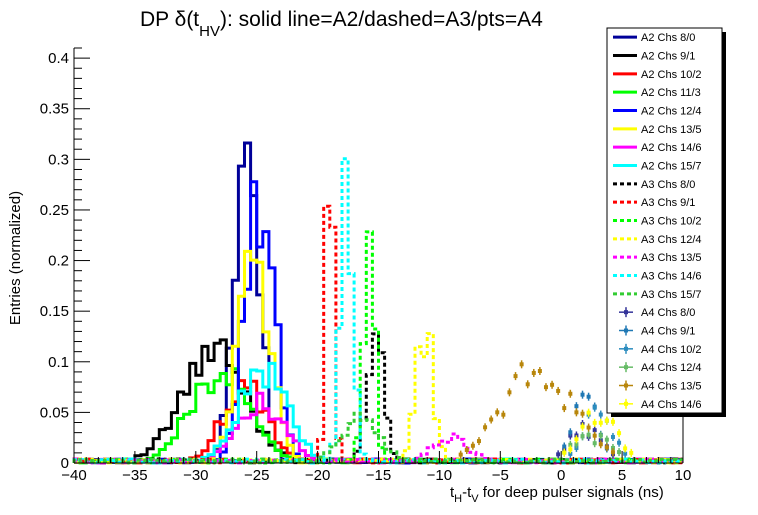  I want to click on y-tick-label: 0.25, so click(54, 210).